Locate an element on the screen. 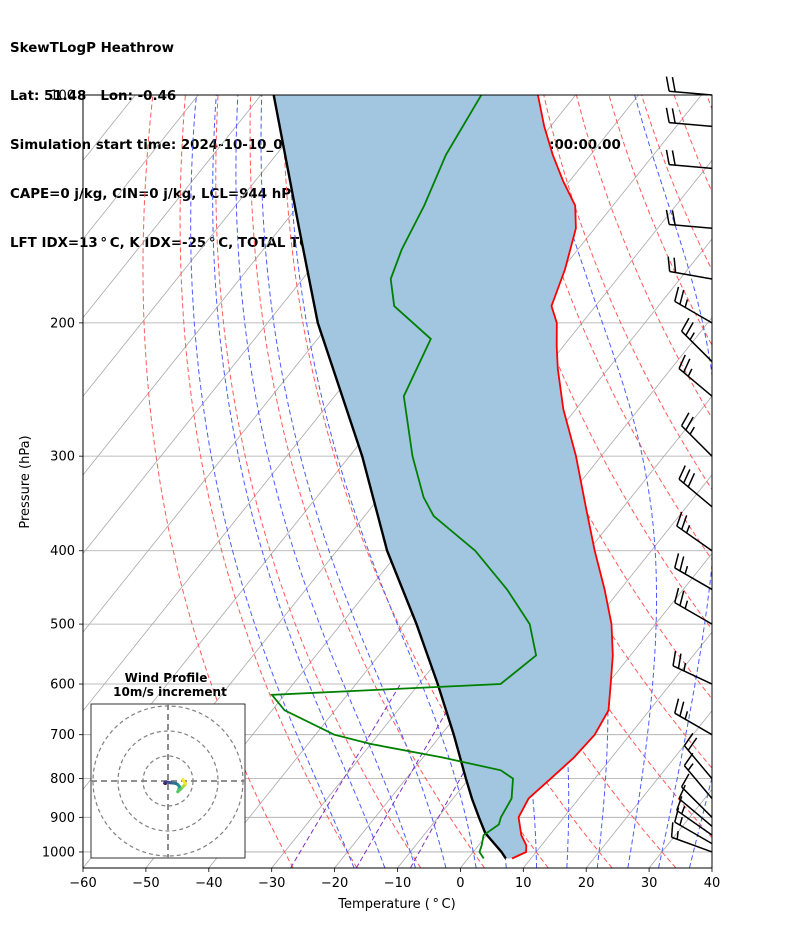  y-tick-label: 900 is located at coordinates (62, 818).